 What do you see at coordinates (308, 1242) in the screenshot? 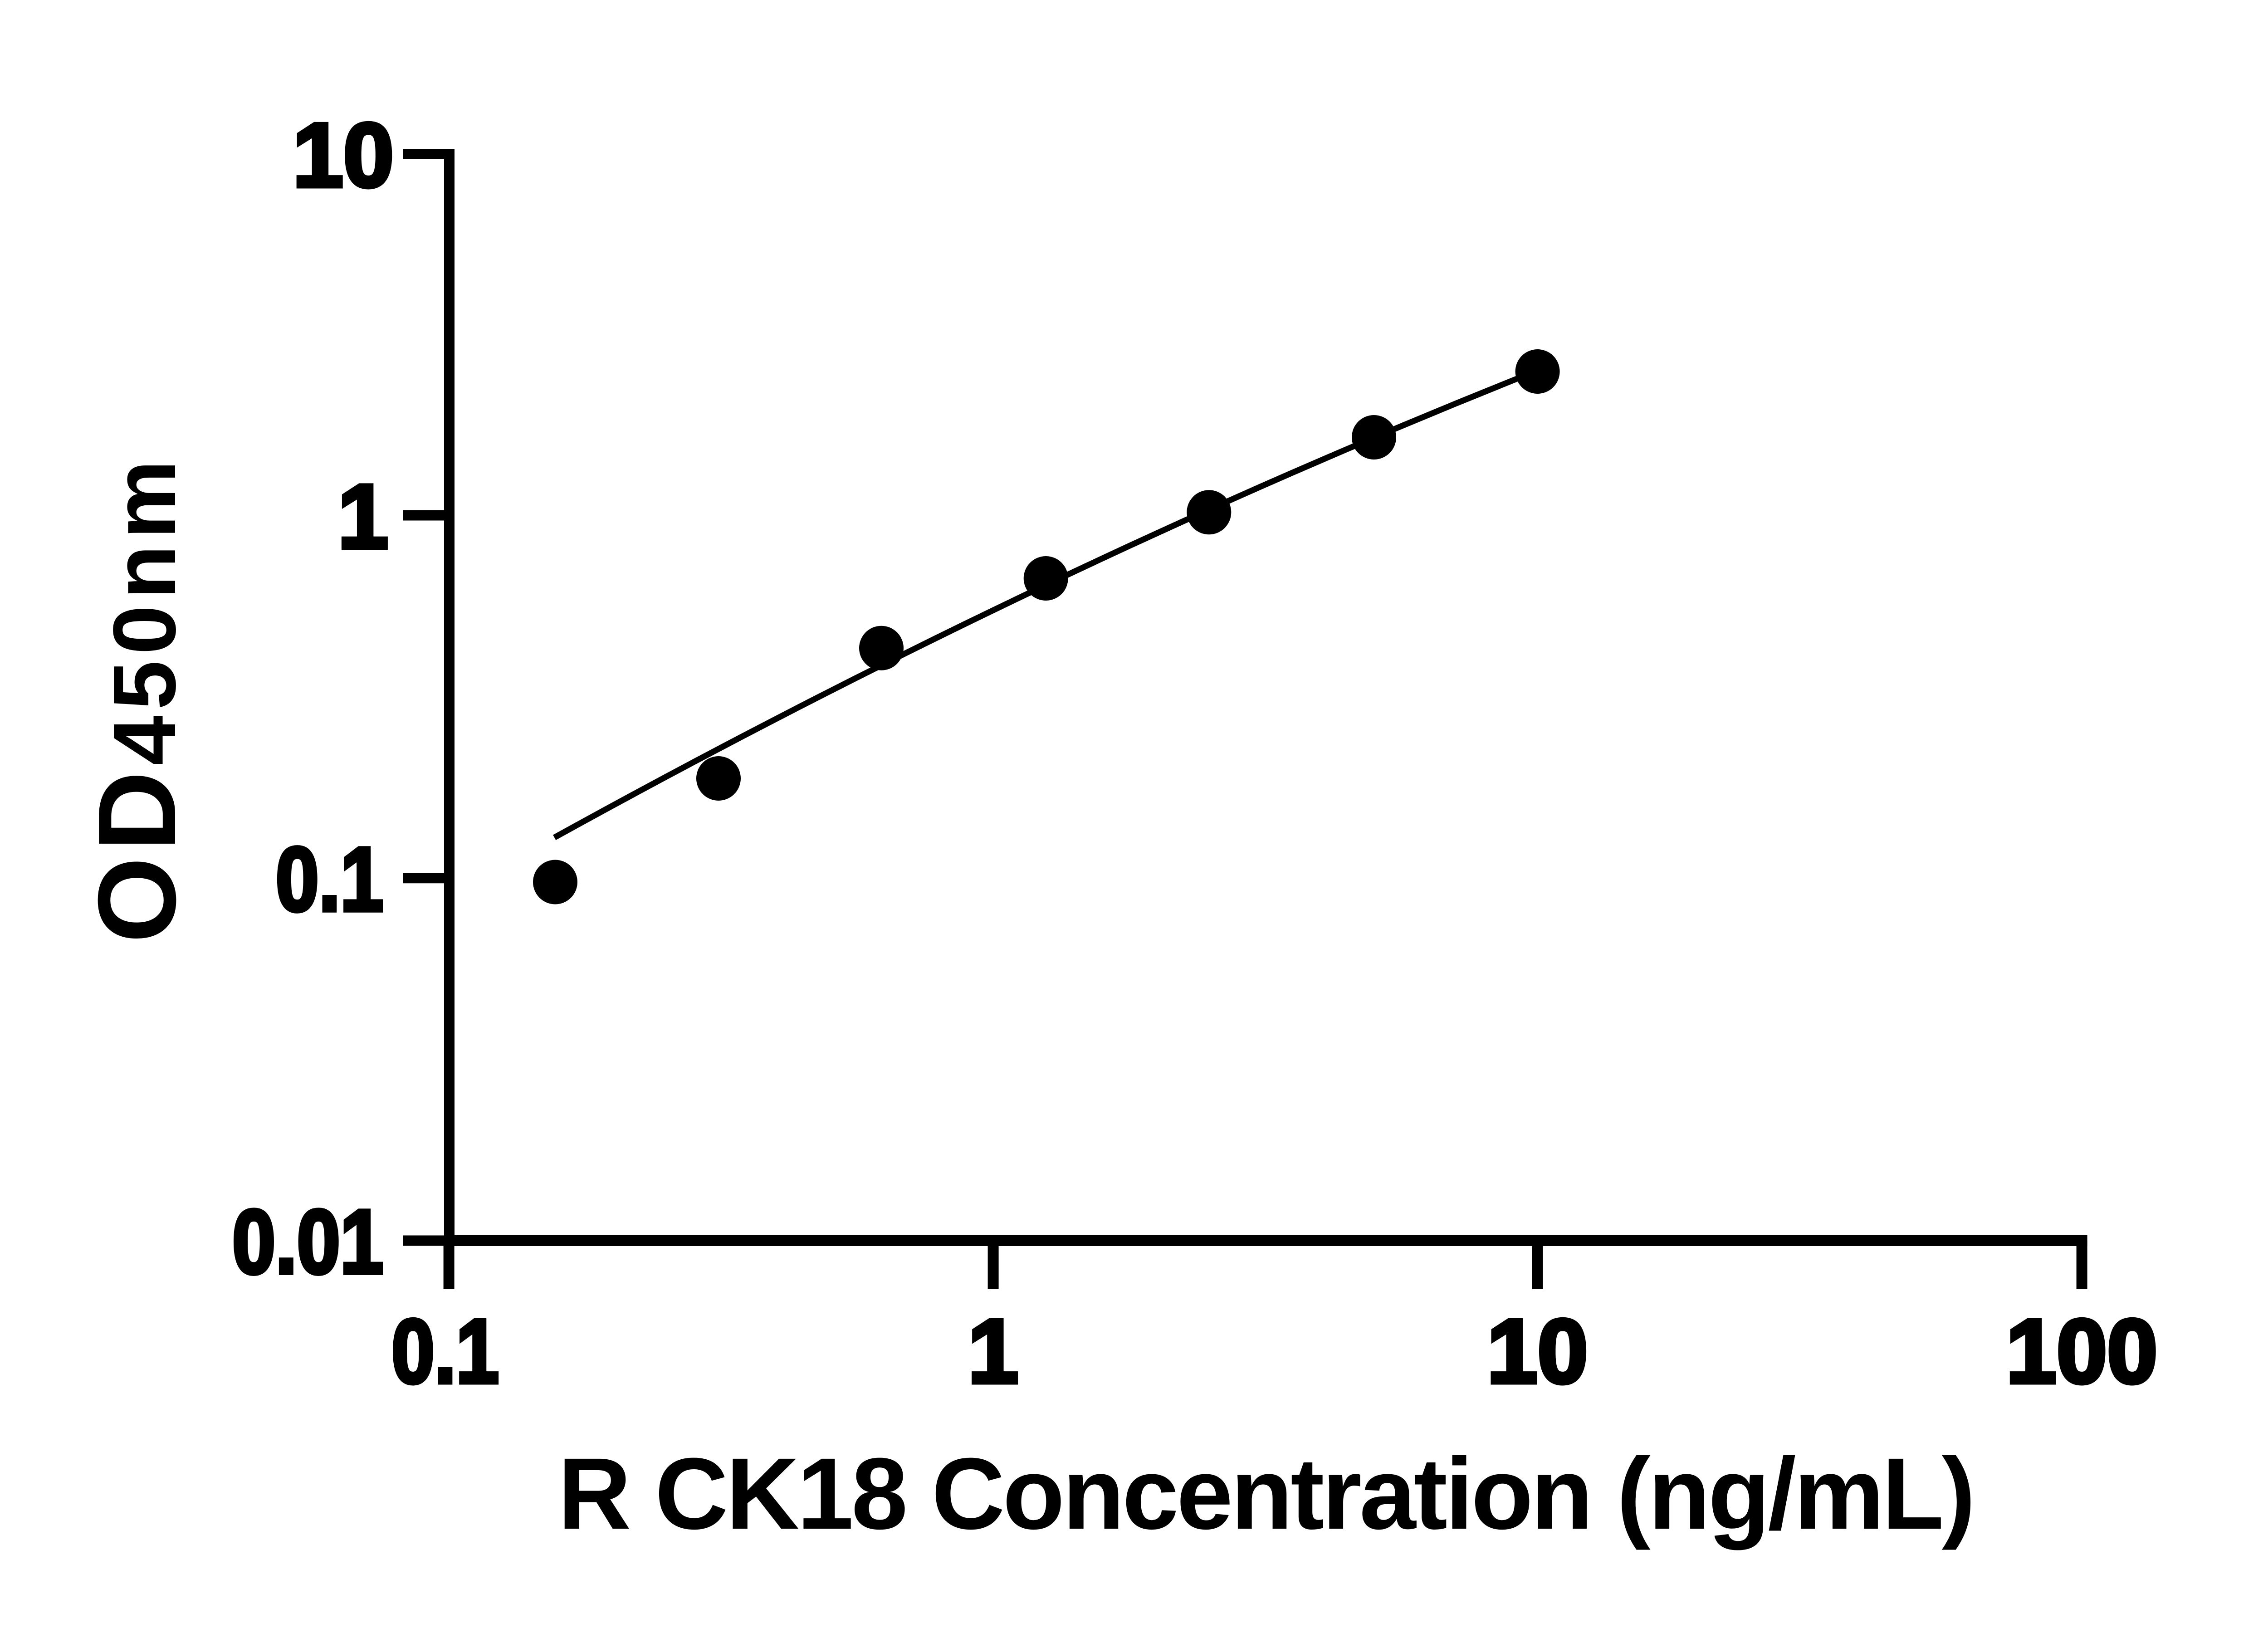
I see `svg-text: 0.01` at bounding box center [308, 1242].